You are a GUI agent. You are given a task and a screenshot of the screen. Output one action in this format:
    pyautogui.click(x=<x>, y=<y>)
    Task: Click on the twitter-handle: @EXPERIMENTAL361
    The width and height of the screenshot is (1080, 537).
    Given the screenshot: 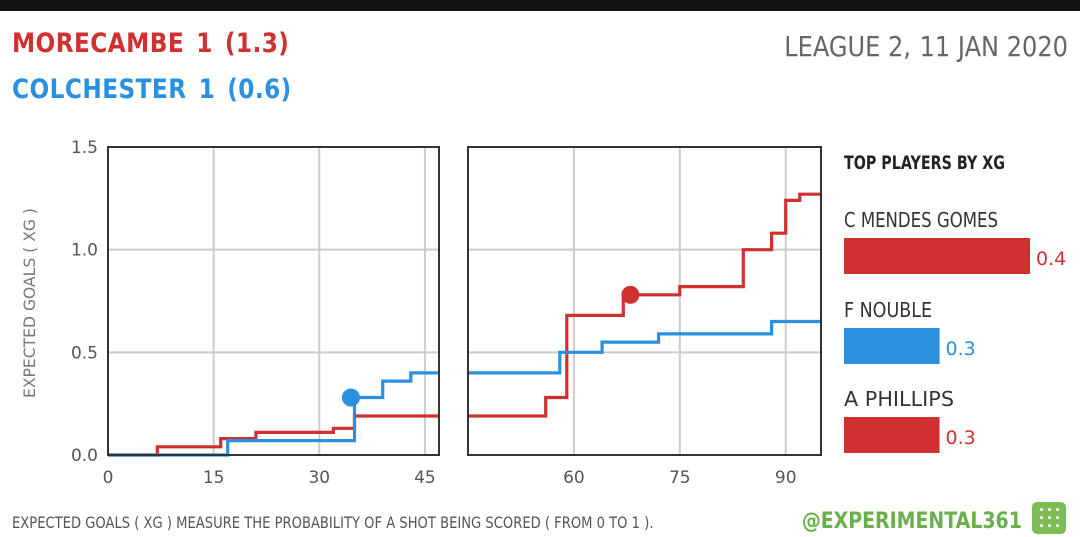 What is the action you would take?
    pyautogui.click(x=911, y=521)
    